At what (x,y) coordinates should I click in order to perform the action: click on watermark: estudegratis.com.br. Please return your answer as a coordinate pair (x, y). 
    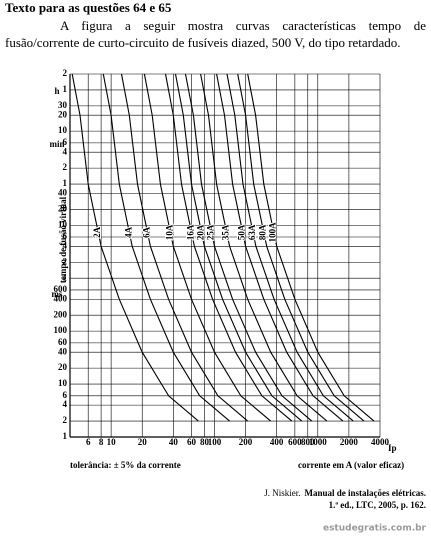
    Looking at the image, I should click on (375, 529).